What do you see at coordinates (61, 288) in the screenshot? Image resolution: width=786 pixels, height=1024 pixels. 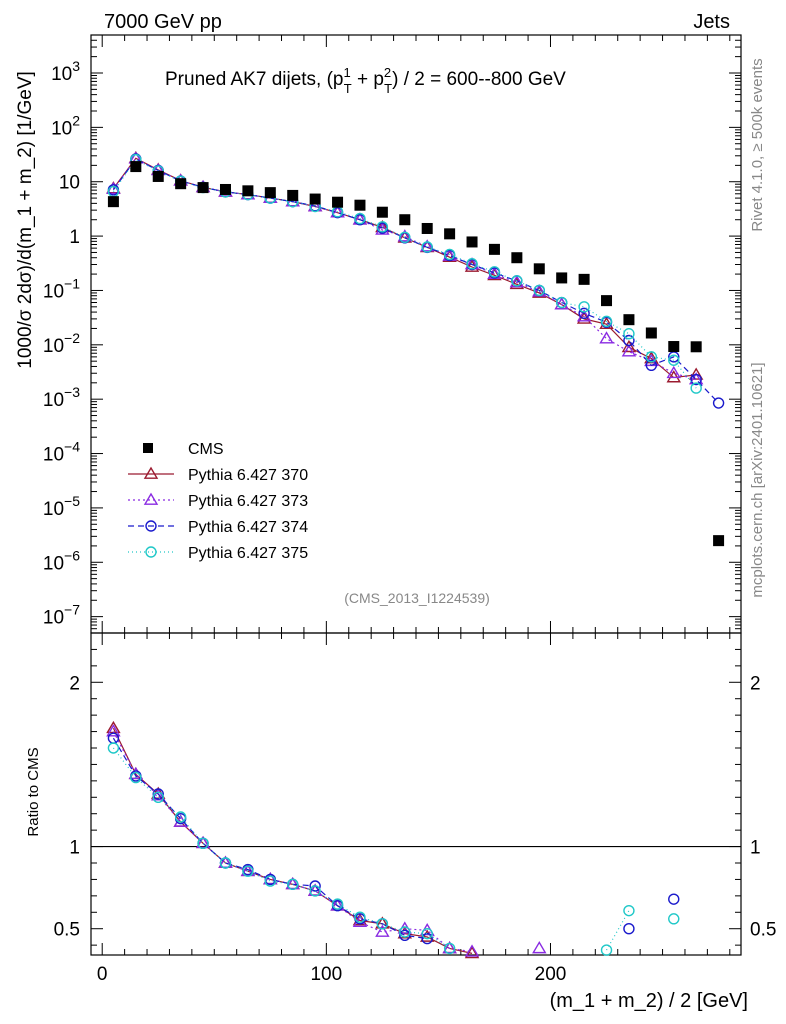 I see `y-tick-label: 10⁻¹` at bounding box center [61, 288].